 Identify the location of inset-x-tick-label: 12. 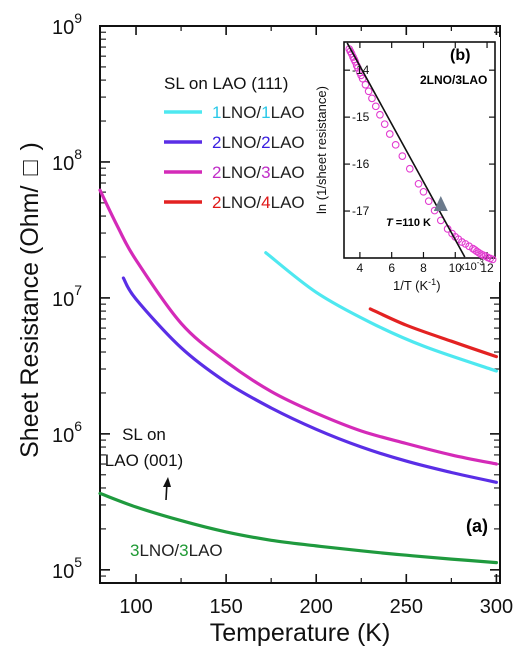
(487, 268).